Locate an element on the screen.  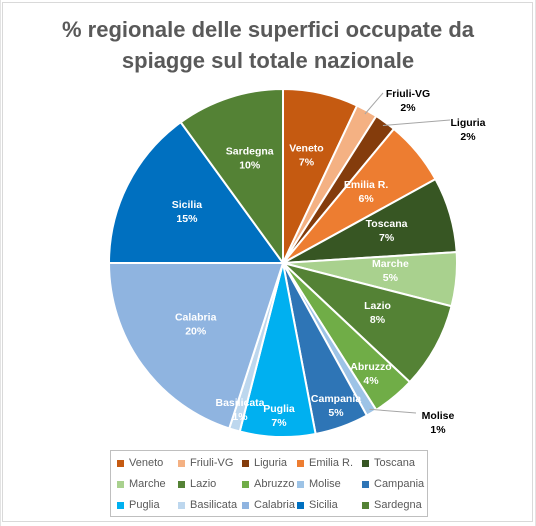
pie-slice-sardegna is located at coordinates (231, 177).